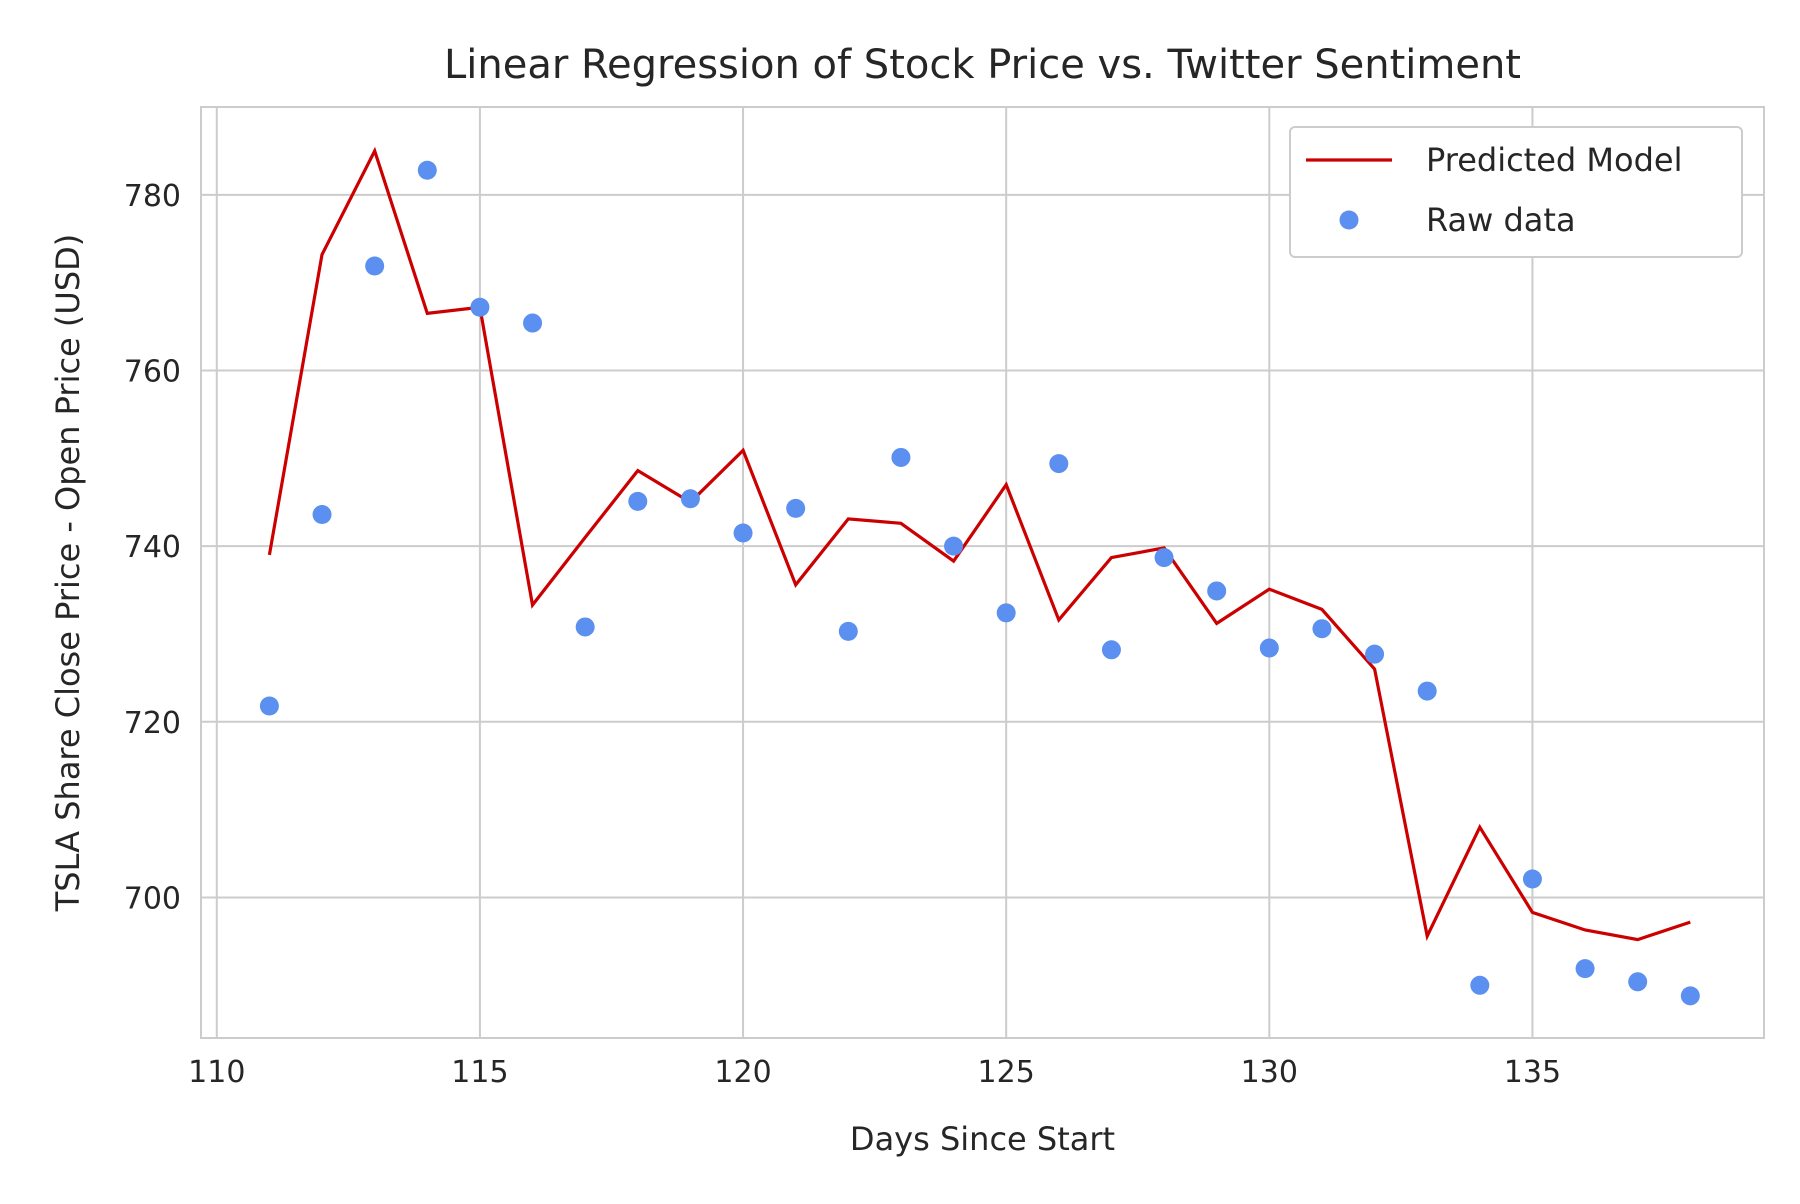 The width and height of the screenshot is (1800, 1204). I want to click on x-tick-label: 120, so click(742, 1072).